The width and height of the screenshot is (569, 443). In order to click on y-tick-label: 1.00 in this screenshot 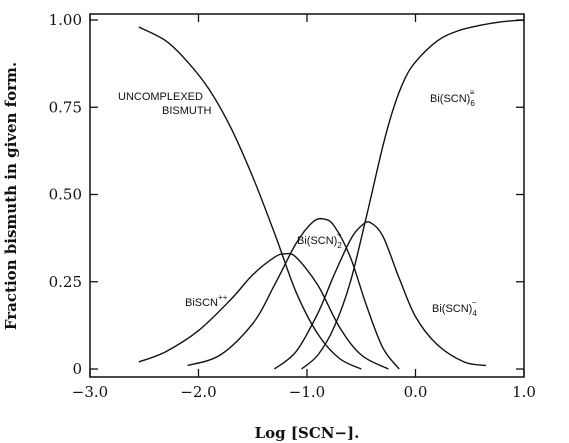, I will do `click(65, 20)`.